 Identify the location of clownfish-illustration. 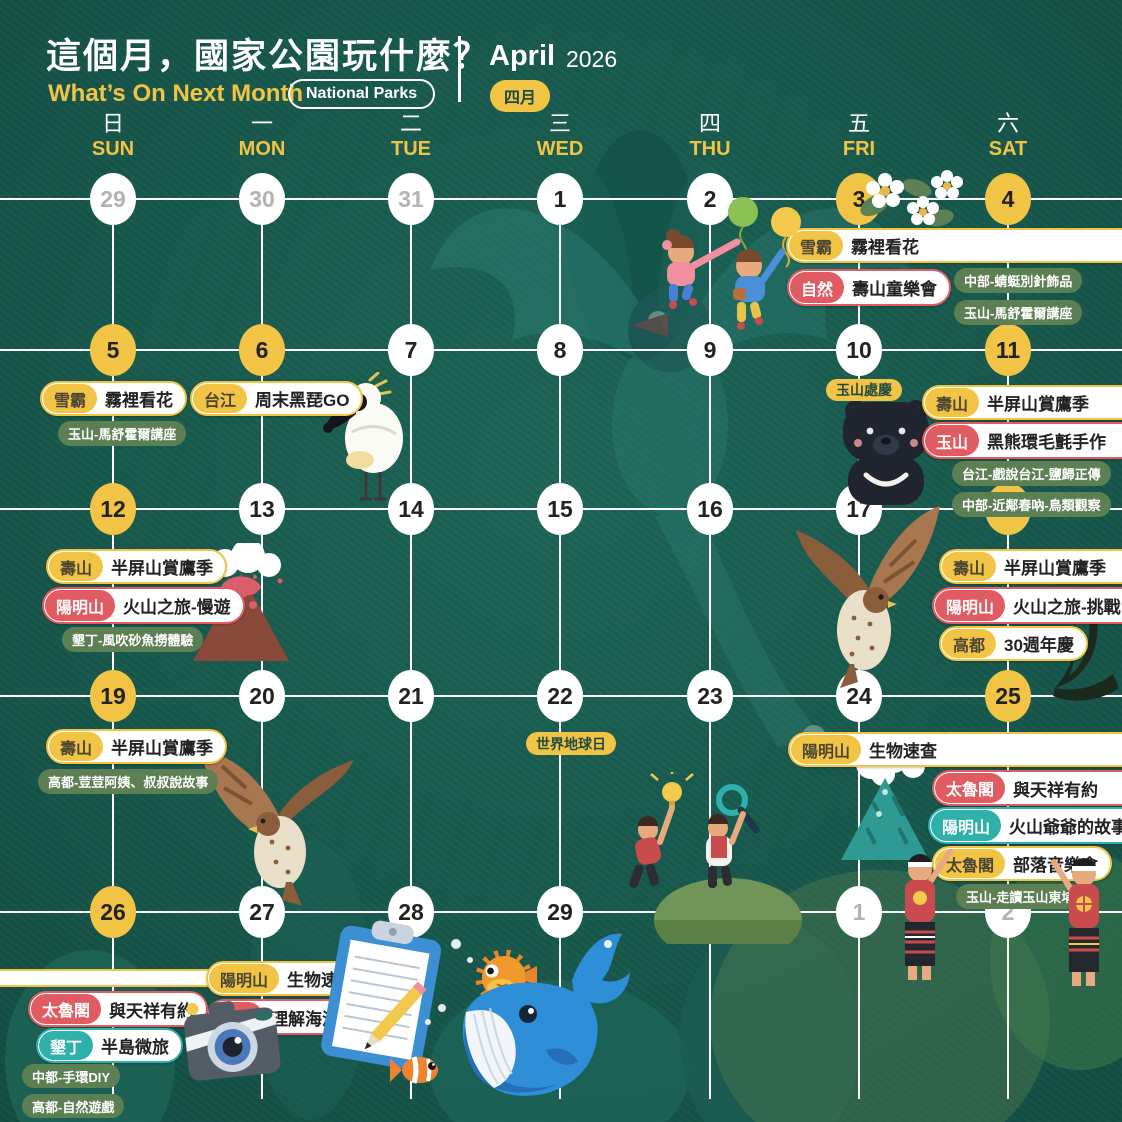
(414, 1070).